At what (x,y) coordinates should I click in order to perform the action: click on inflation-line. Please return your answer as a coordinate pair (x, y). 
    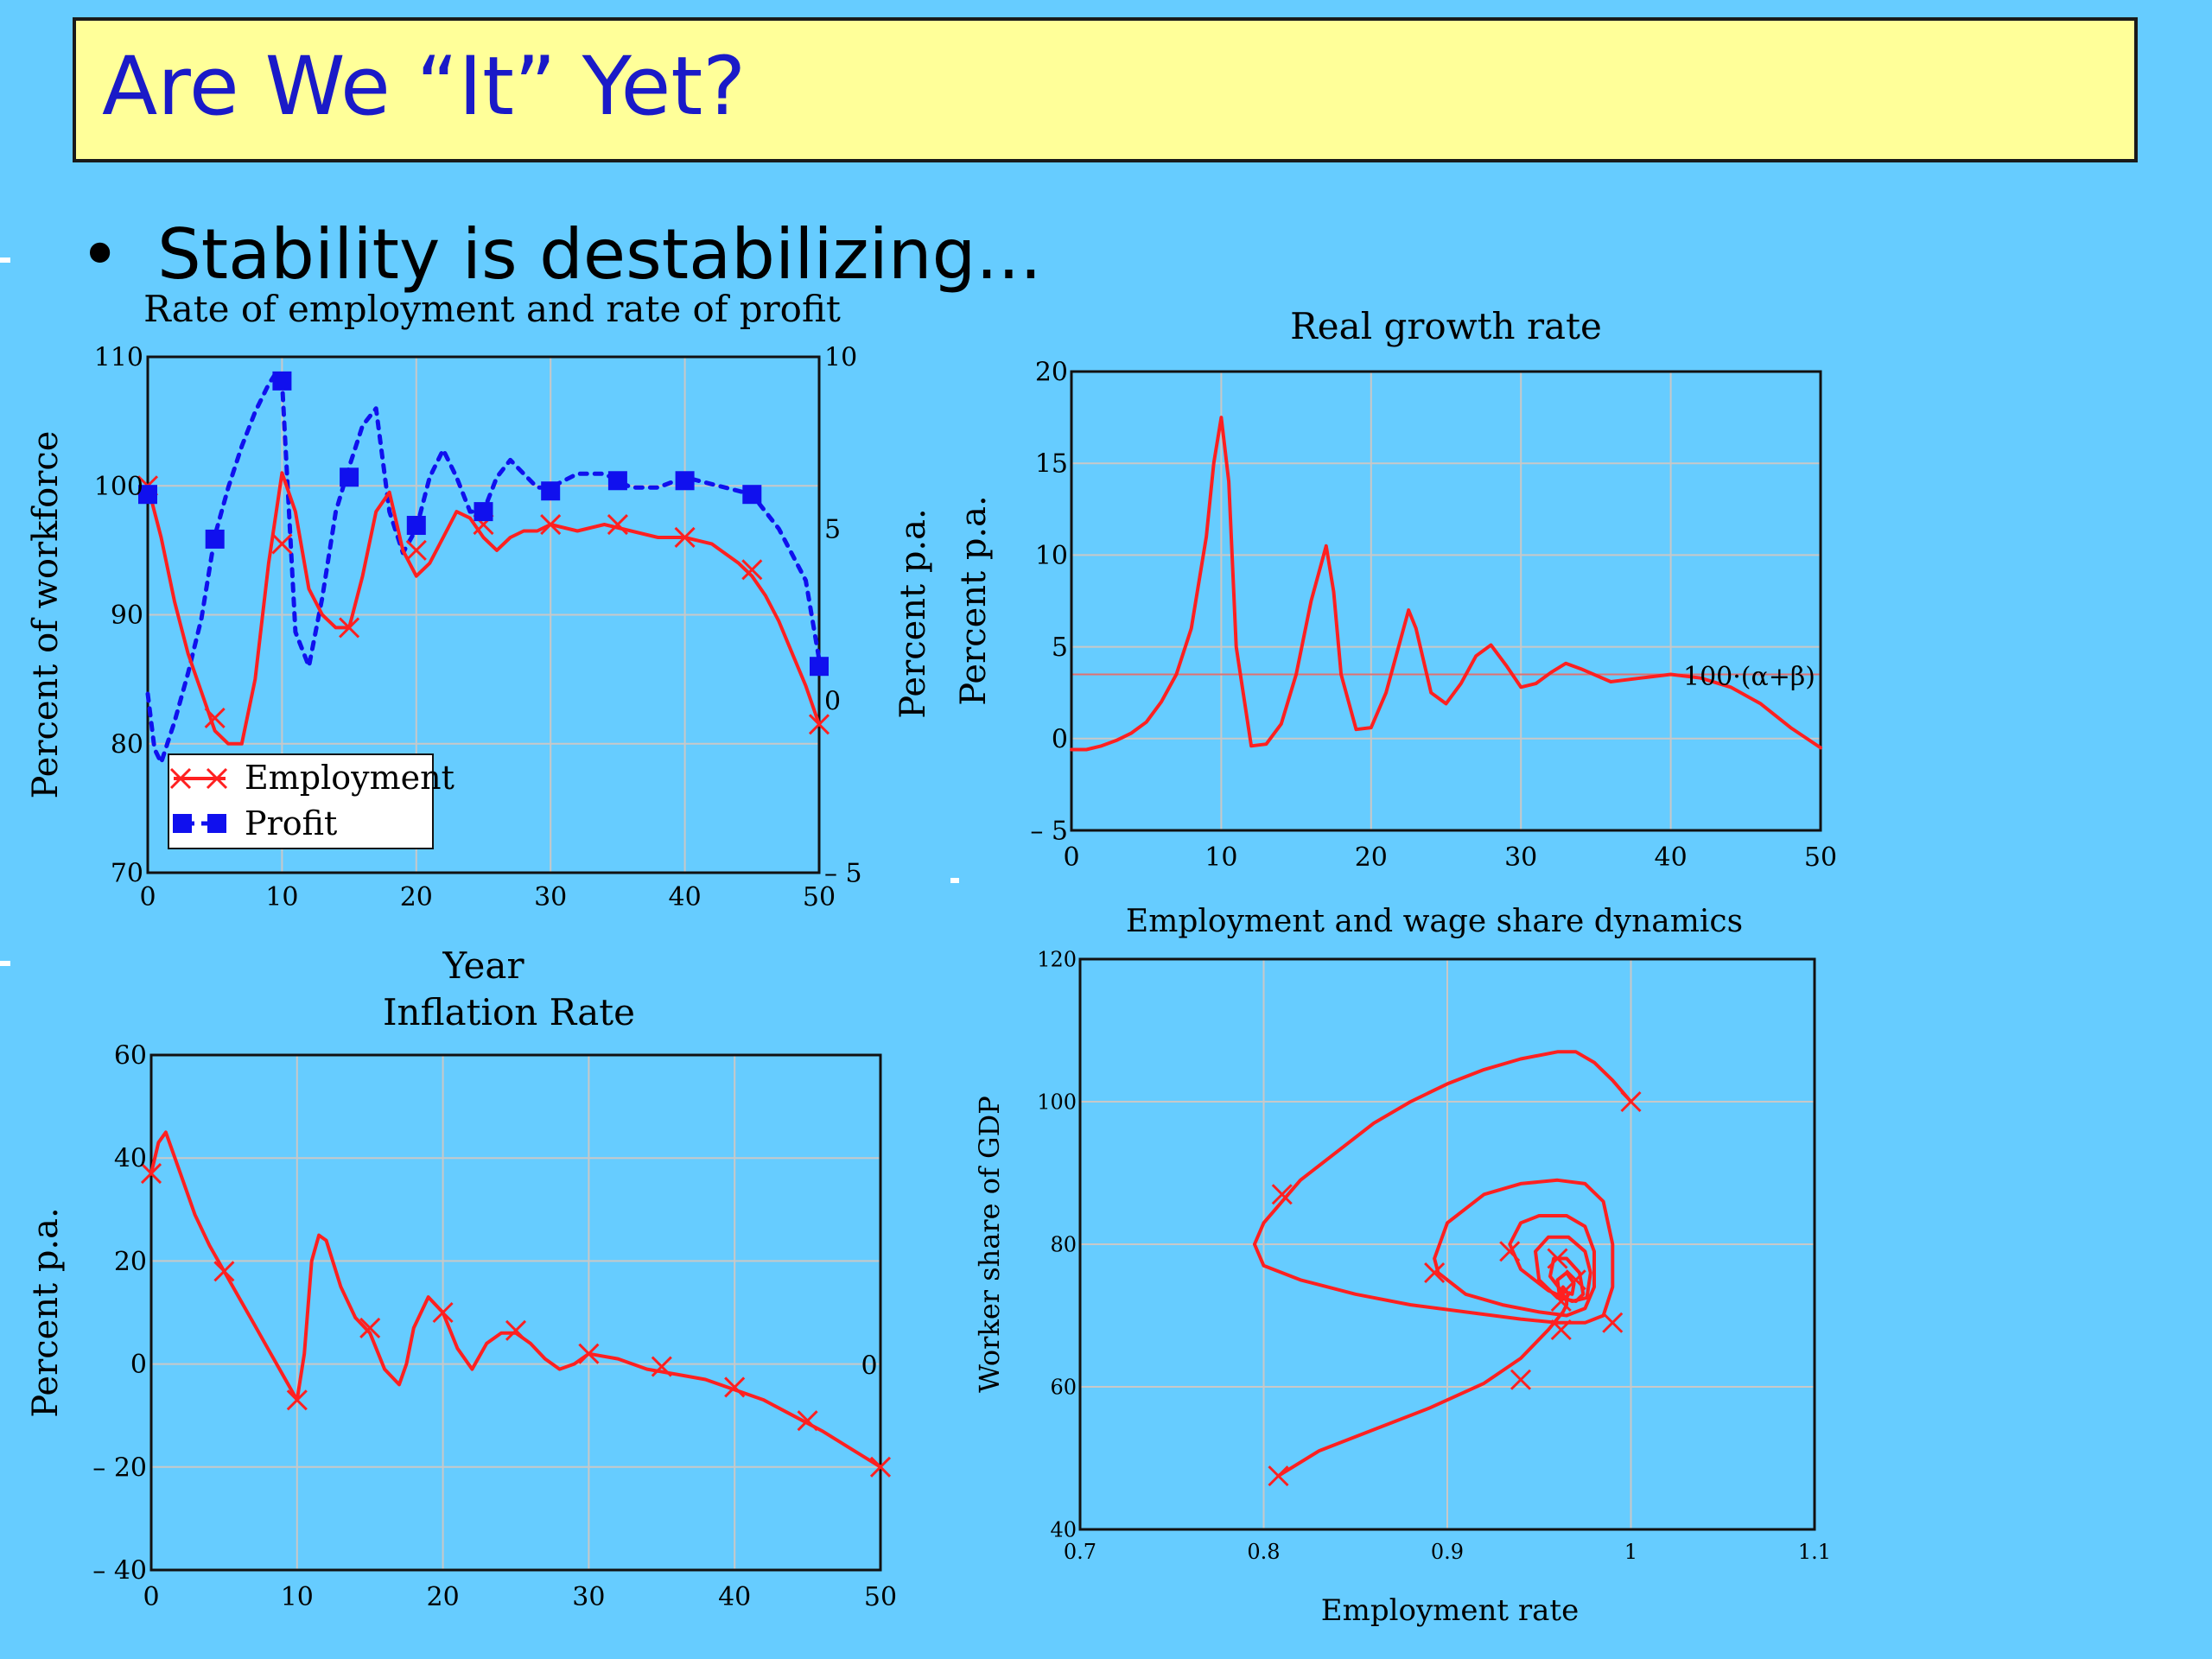
    Looking at the image, I should click on (515, 1299).